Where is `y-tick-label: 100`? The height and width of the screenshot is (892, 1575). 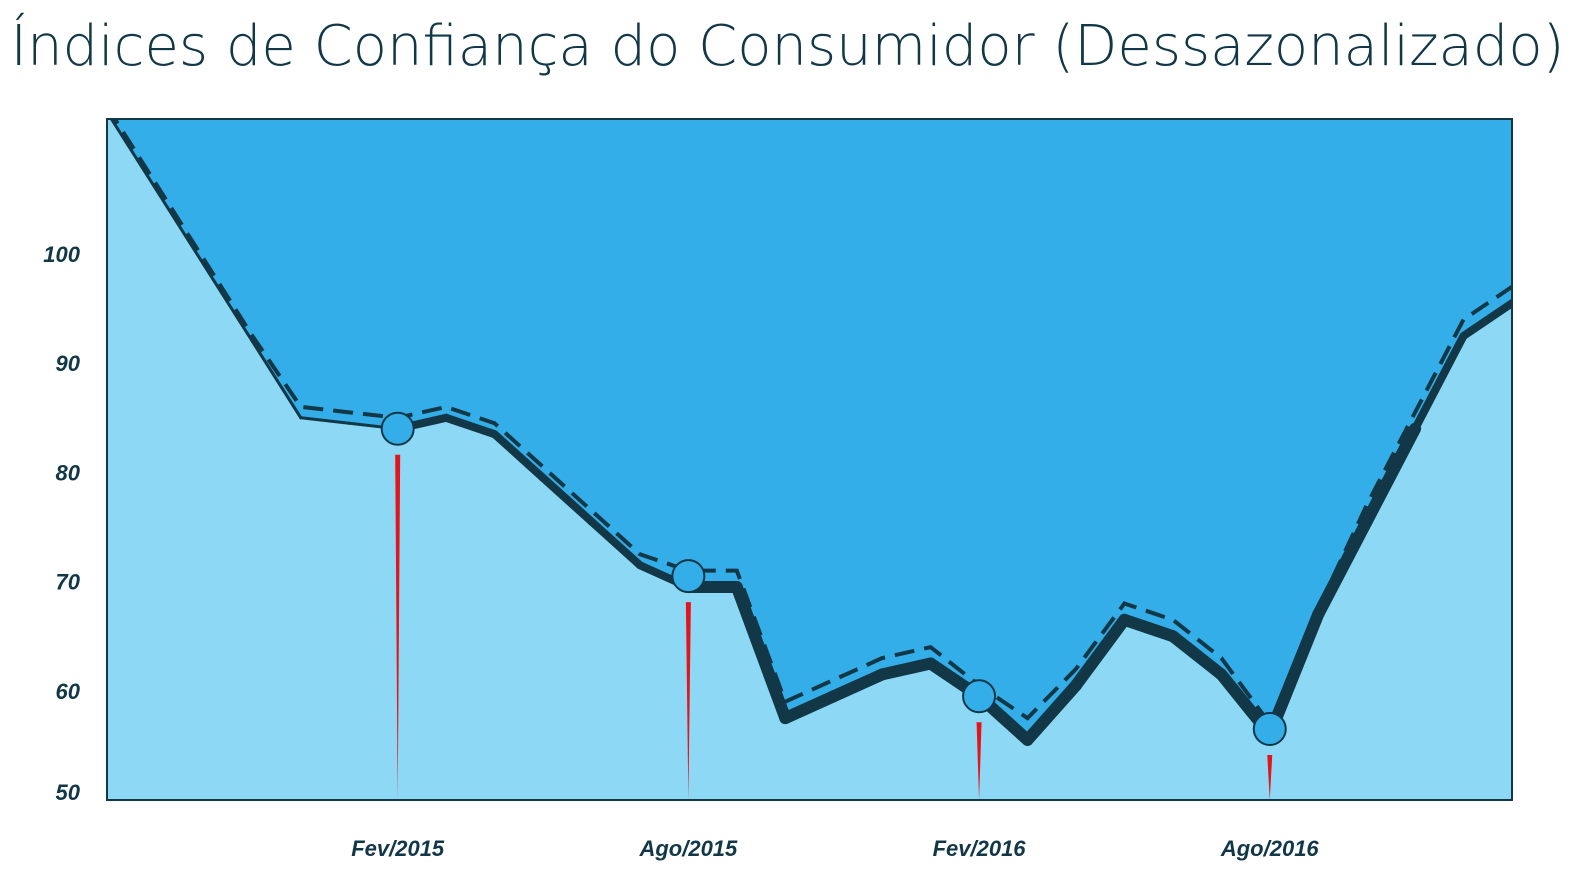
y-tick-label: 100 is located at coordinates (61, 254).